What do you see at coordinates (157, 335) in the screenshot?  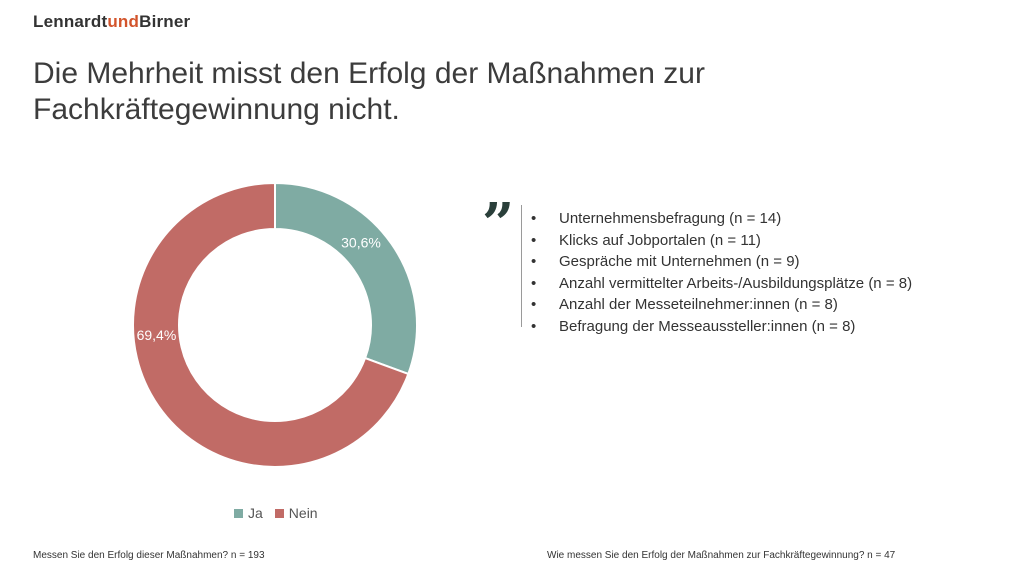 I see `data-label-nein: 69,4%` at bounding box center [157, 335].